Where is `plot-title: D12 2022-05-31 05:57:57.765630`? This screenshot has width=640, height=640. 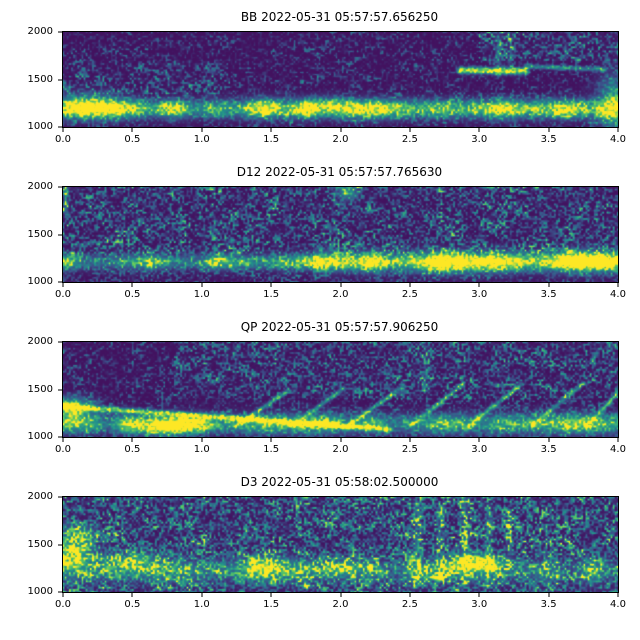
plot-title: D12 2022-05-31 05:57:57.765630 is located at coordinates (339, 172).